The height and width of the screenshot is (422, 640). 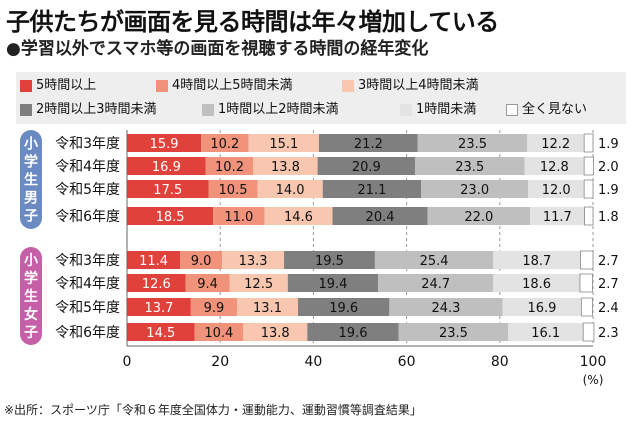 I want to click on data-label: 9.0, so click(x=201, y=261).